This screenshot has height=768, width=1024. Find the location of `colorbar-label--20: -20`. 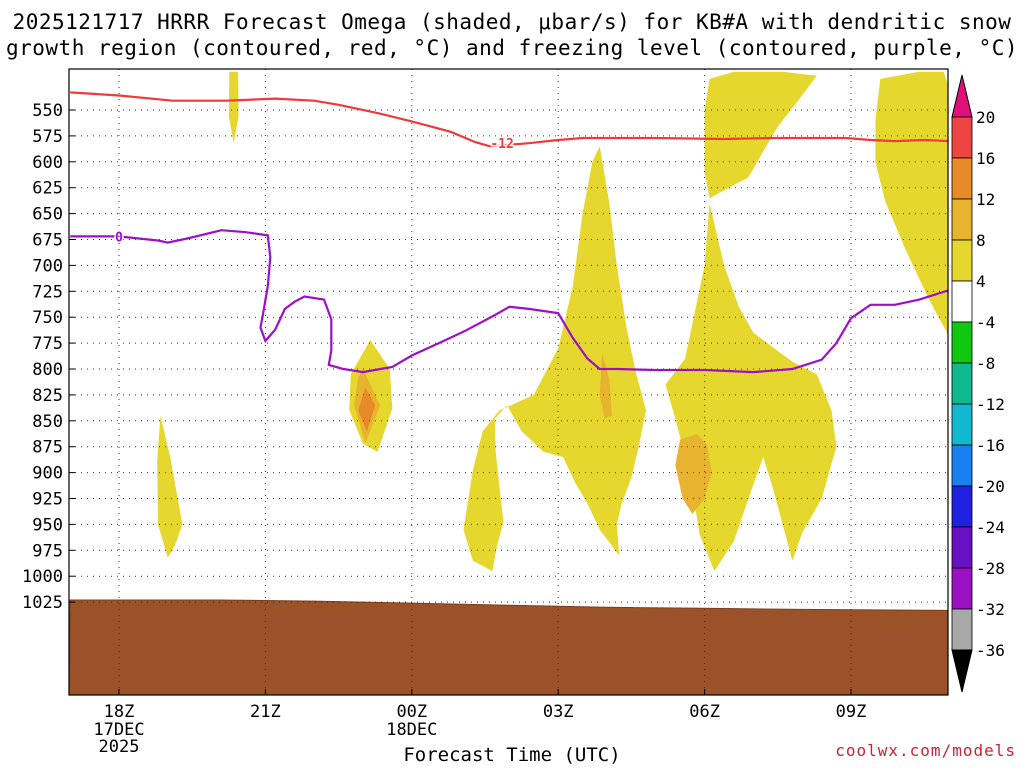

colorbar-label--20: -20 is located at coordinates (990, 486).